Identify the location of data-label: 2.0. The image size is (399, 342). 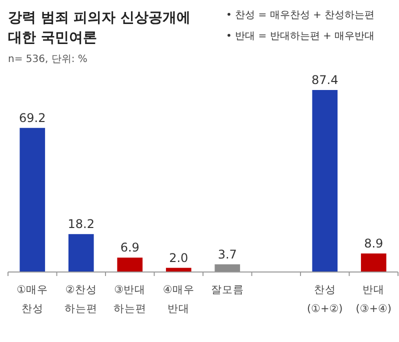
(178, 257).